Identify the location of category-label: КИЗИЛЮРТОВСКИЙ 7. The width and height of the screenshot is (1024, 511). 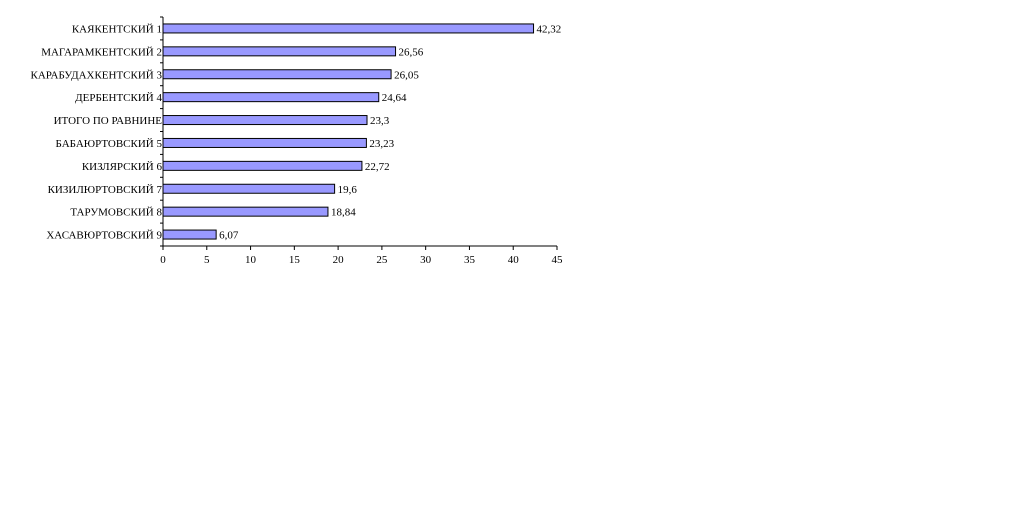
(105, 190).